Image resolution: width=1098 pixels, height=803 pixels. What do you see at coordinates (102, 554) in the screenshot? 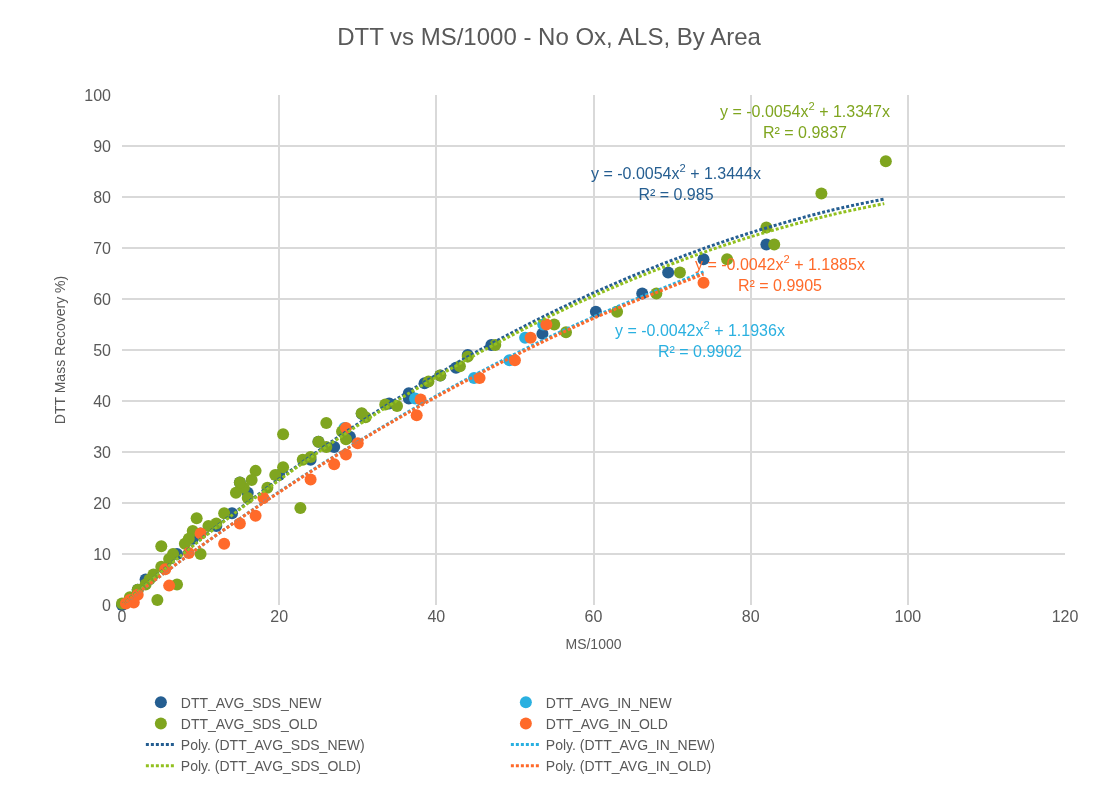
I see `y-tick-label: 10` at bounding box center [102, 554].